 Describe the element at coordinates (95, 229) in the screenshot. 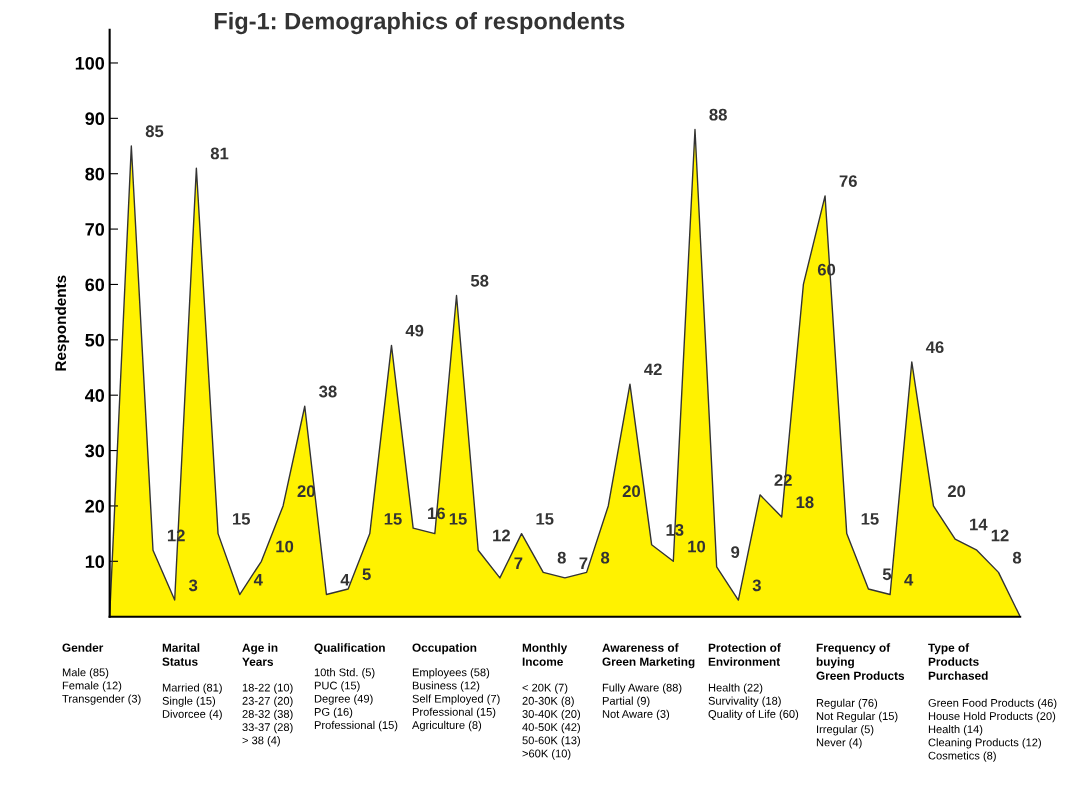

I see `y-tick-label: 70` at that location.